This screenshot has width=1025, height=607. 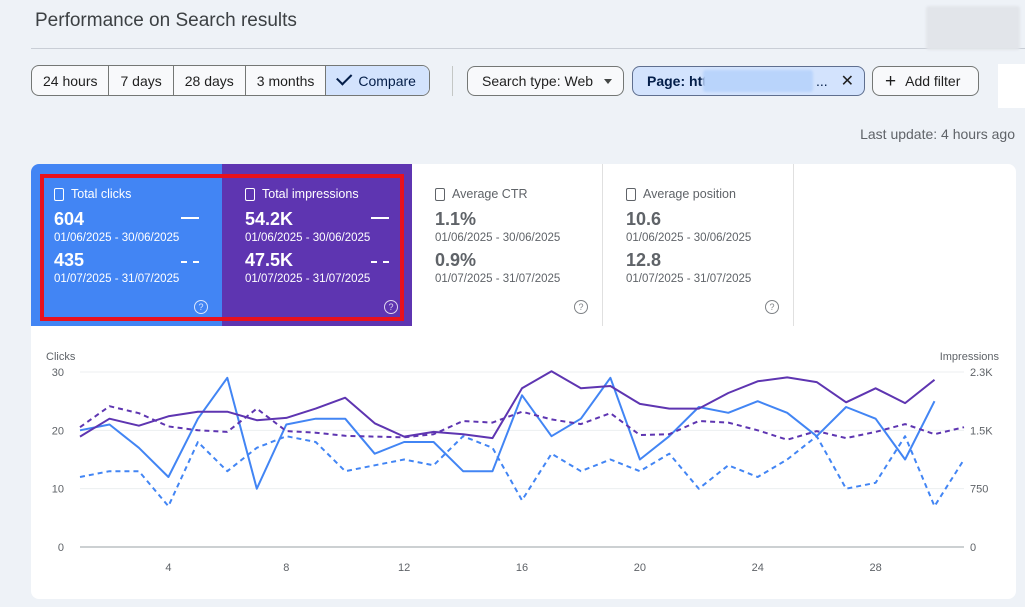 I want to click on y-right-tick-label: 0, so click(x=973, y=548).